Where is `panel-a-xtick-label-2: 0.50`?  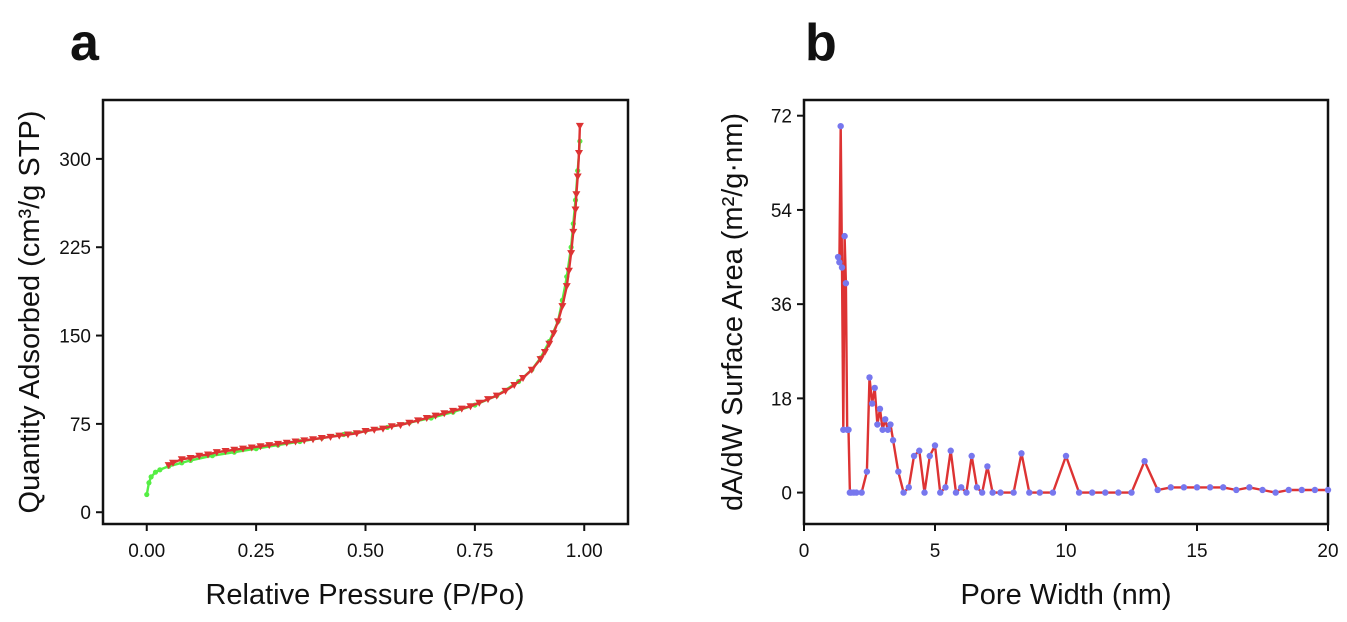
panel-a-xtick-label-2: 0.50 is located at coordinates (365, 551).